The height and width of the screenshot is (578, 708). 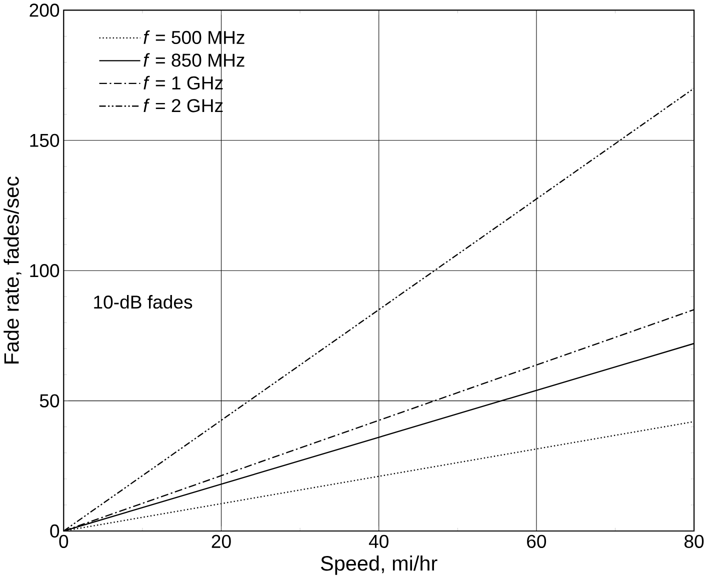 I want to click on y-tick-label: 0, so click(x=55, y=531).